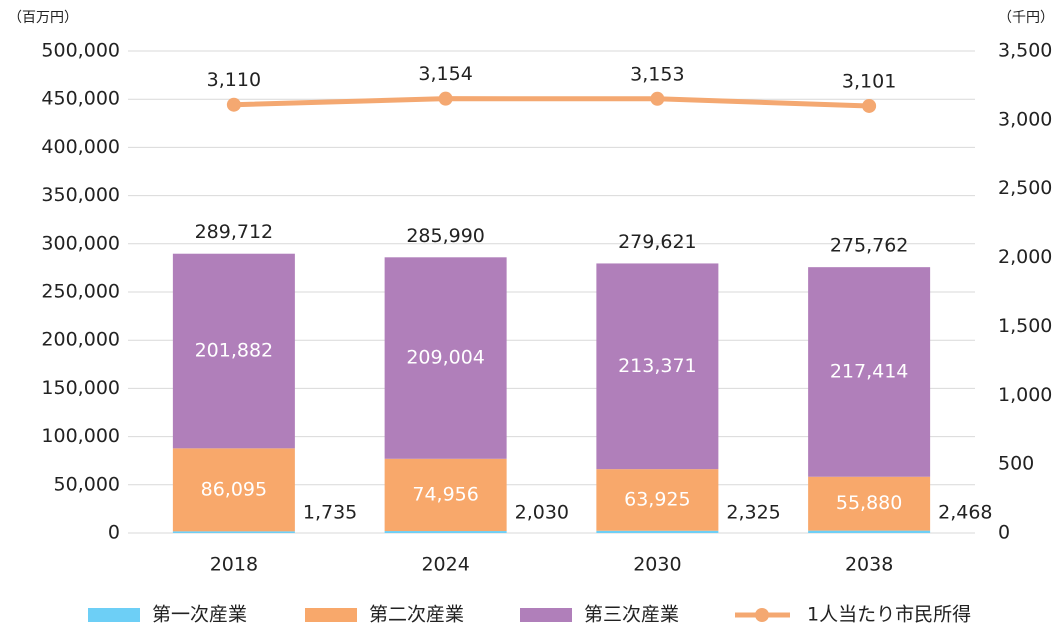 Image resolution: width=1062 pixels, height=628 pixels. I want to click on y2-tick-label: 1,000, so click(1025, 395).